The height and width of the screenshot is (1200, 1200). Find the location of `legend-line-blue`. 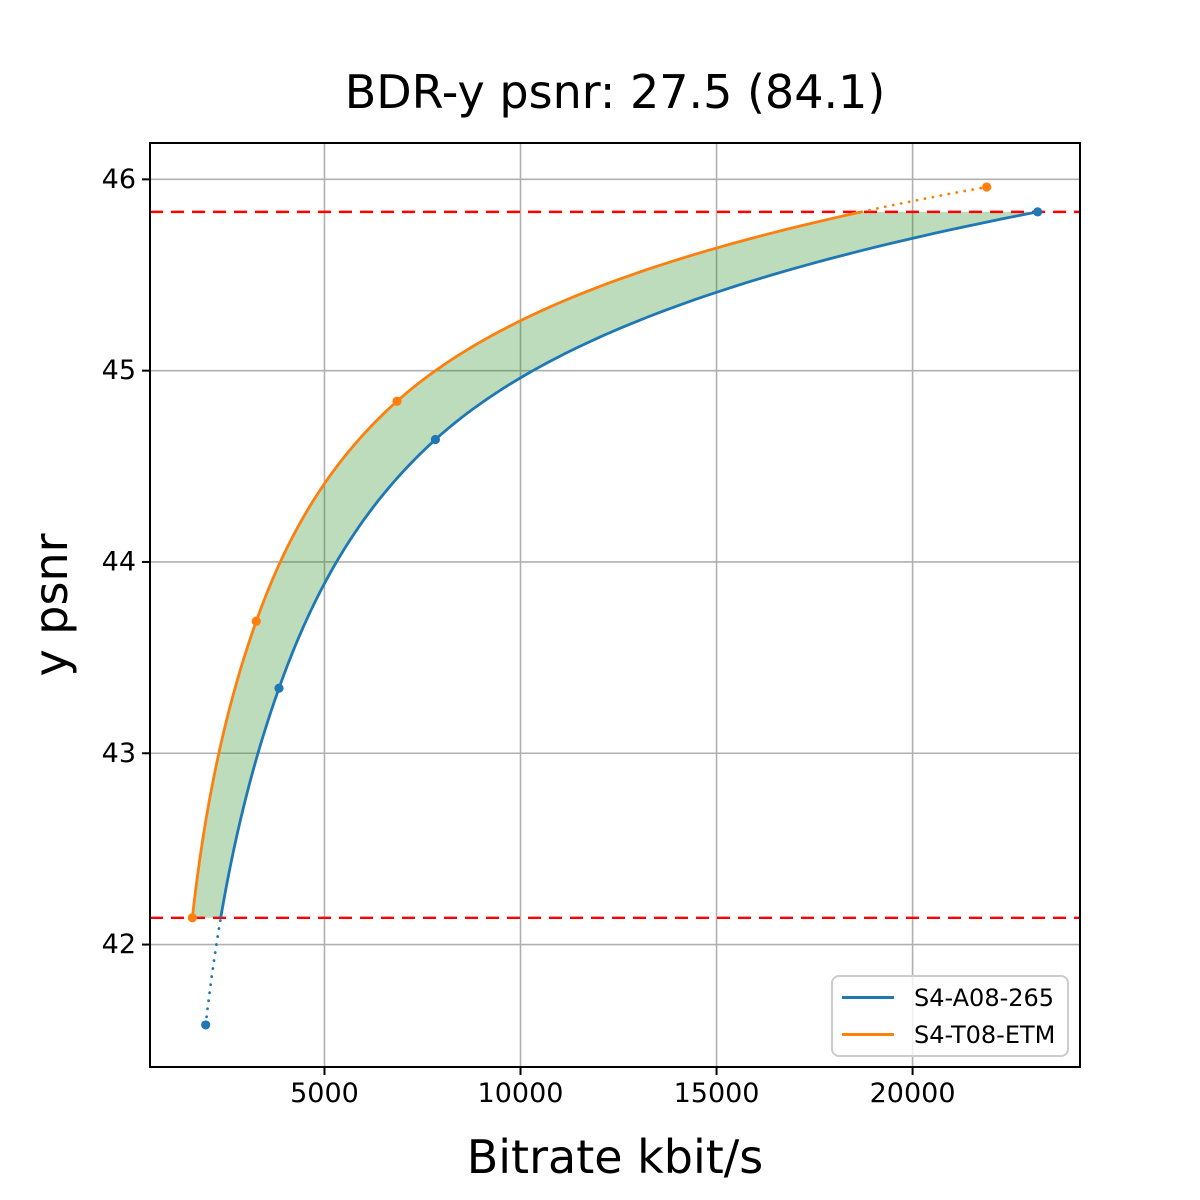

legend-line-blue is located at coordinates (868, 997).